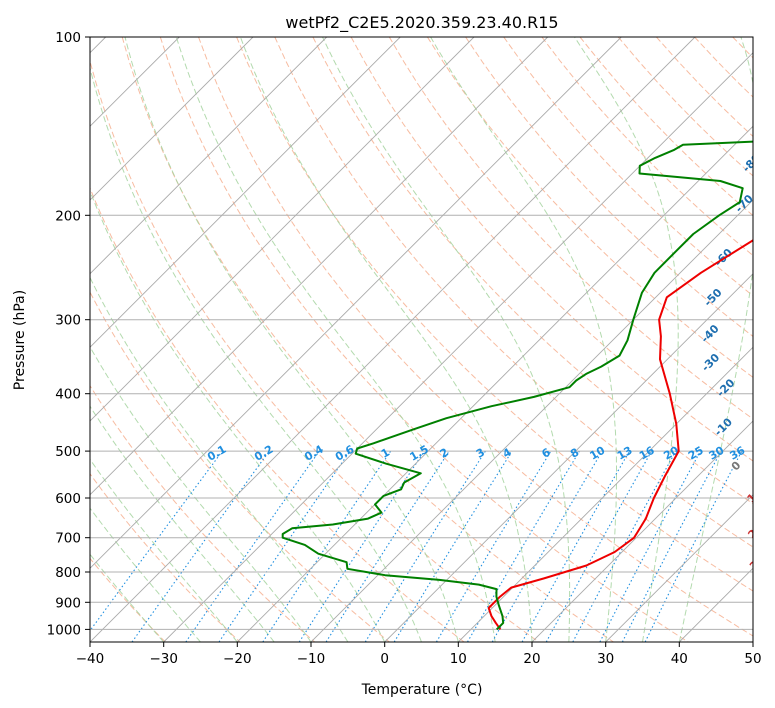  What do you see at coordinates (755, 531) in the screenshot?
I see `theta-e-label: 20` at bounding box center [755, 531].